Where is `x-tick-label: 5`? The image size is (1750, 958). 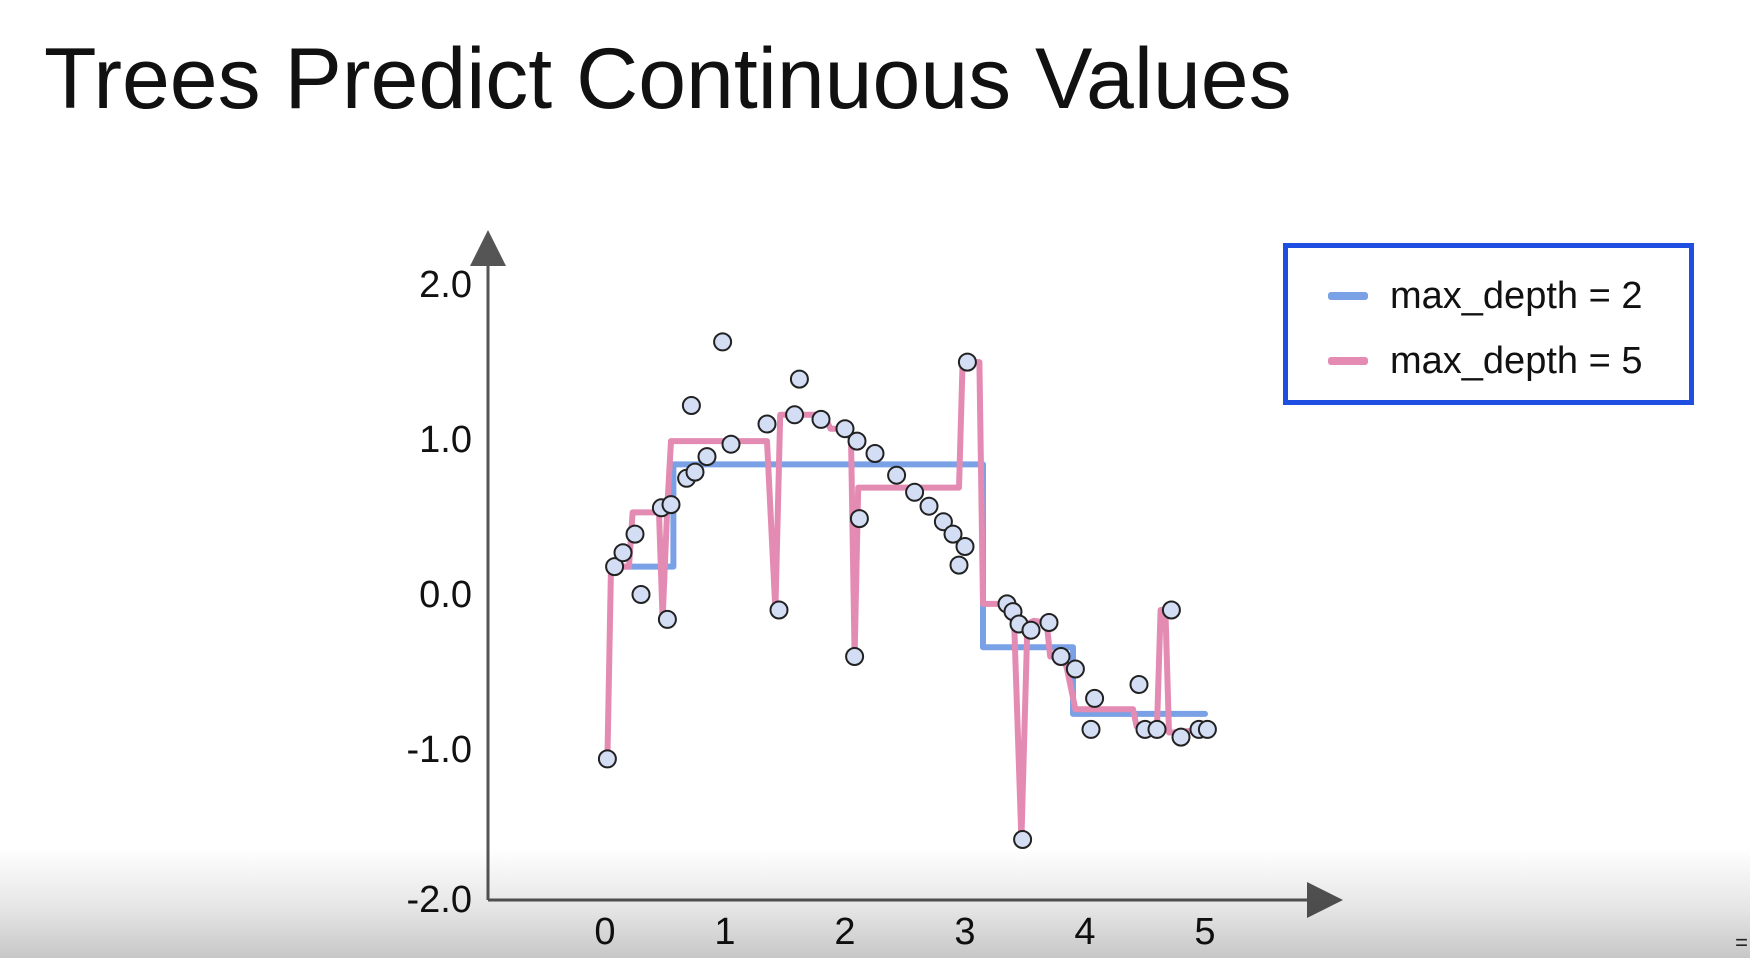
x-tick-label: 5 is located at coordinates (1204, 932).